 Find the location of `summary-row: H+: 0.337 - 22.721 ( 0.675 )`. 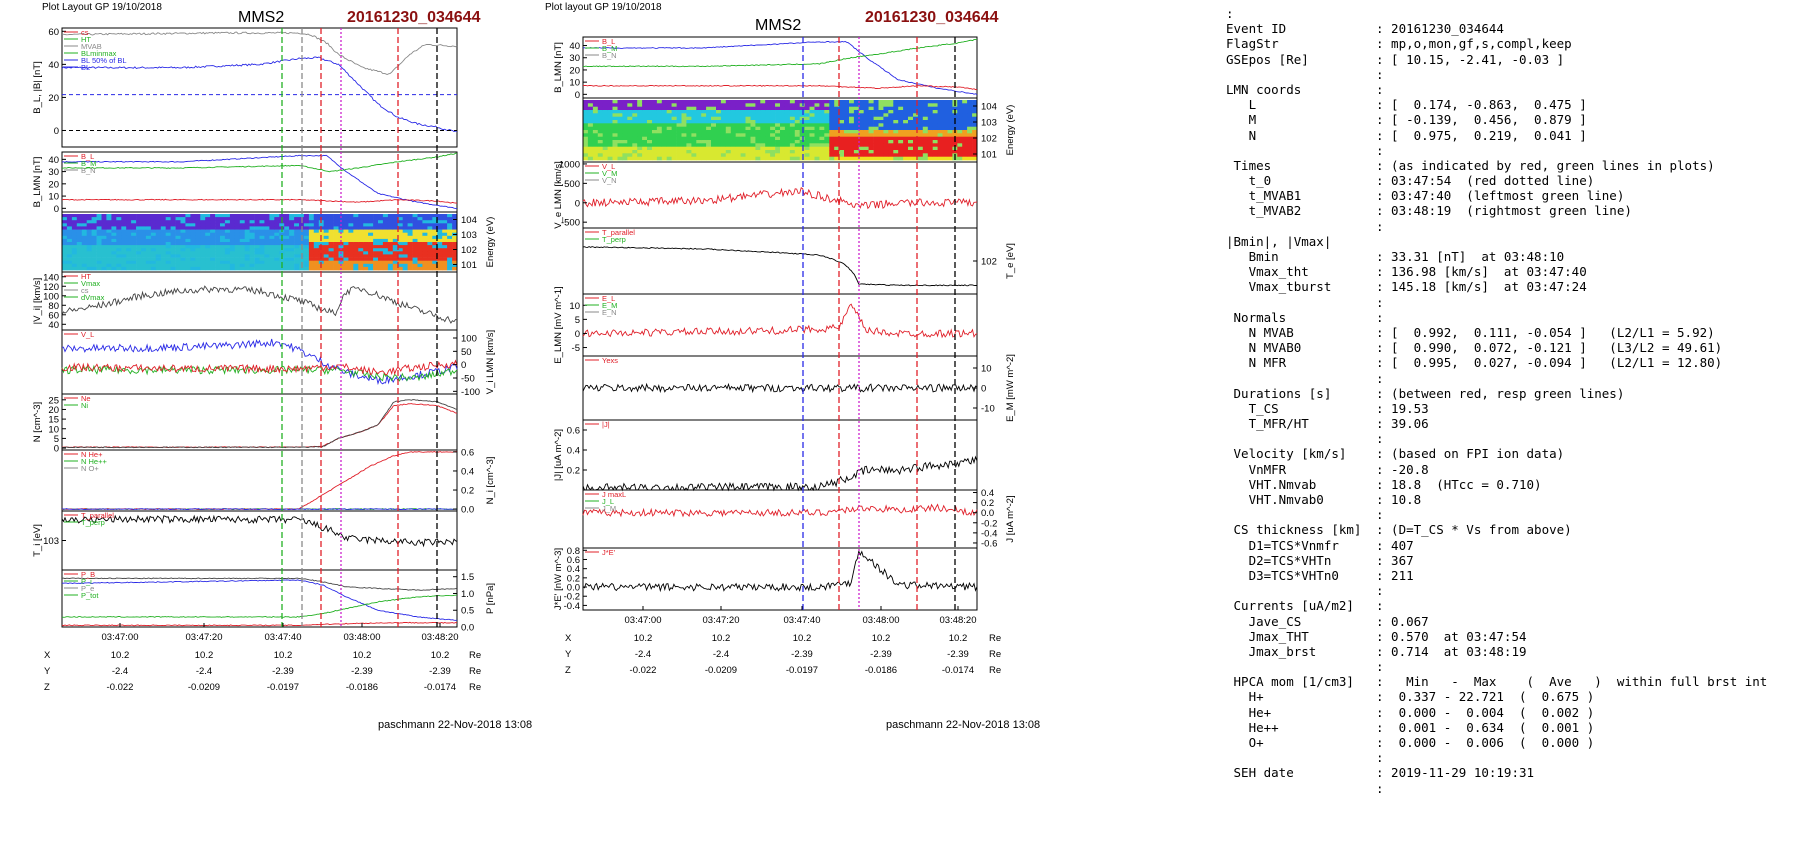

summary-row: H+: 0.337 - 22.721 ( 0.675 ) is located at coordinates (1512, 696).